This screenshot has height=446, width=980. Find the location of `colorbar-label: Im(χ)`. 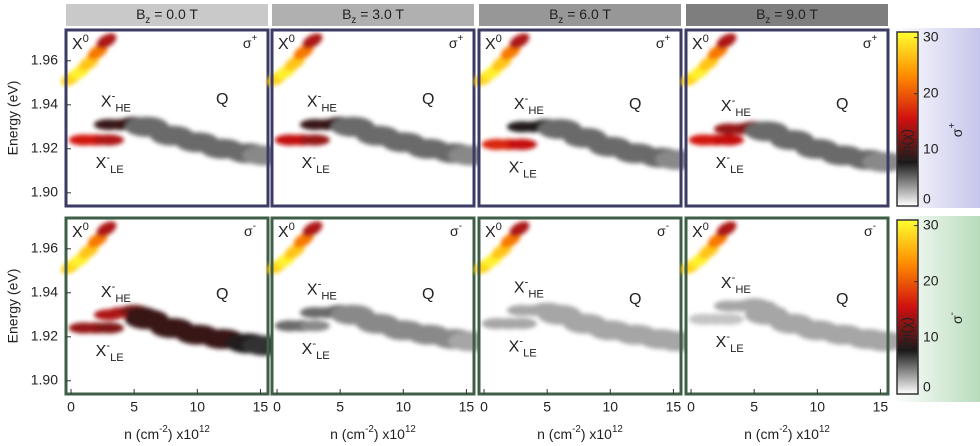

colorbar-label: Im(χ) is located at coordinates (906, 145).